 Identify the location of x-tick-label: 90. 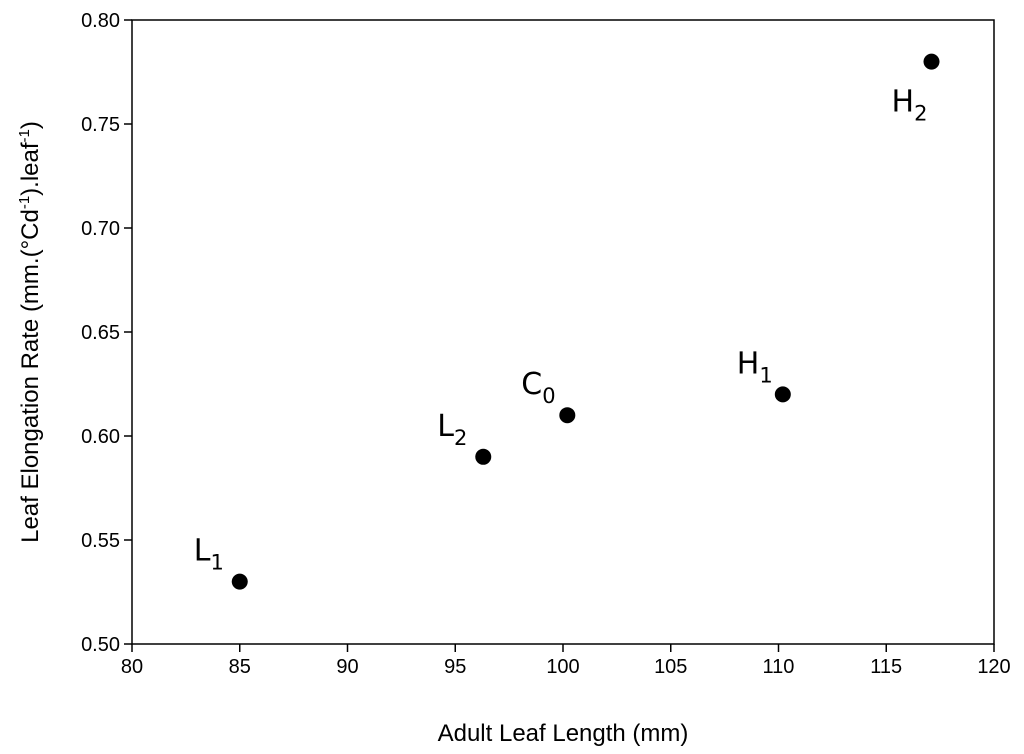
(347, 667).